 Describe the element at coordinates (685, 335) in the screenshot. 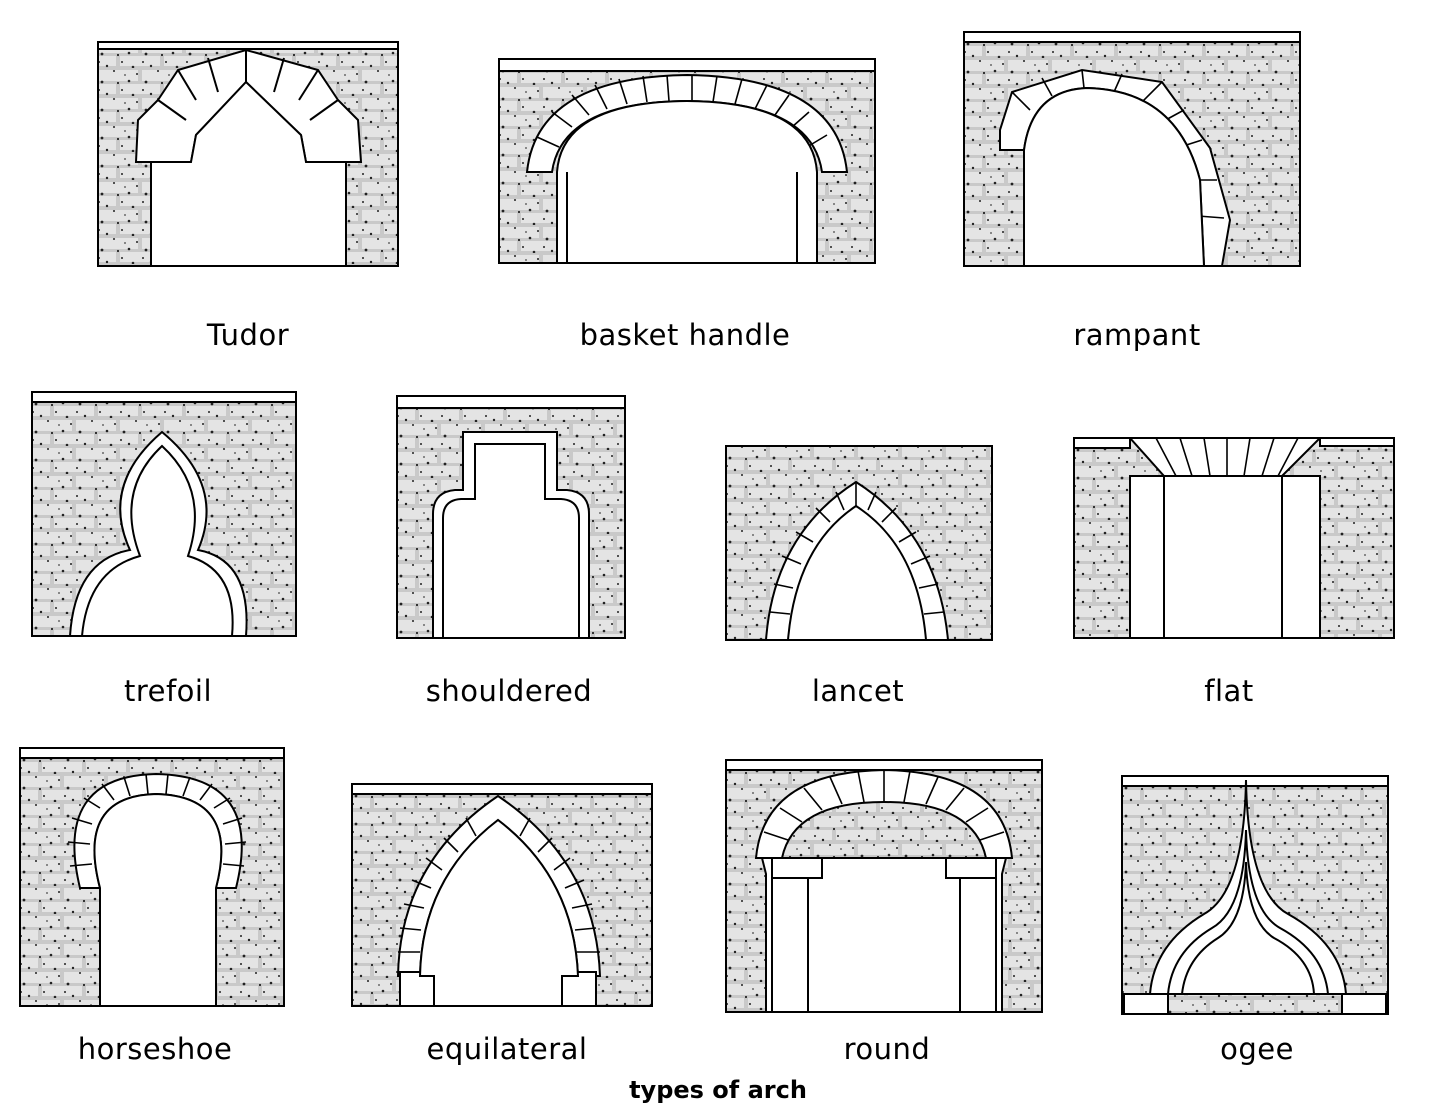

I see `arch-label: basket handle` at that location.